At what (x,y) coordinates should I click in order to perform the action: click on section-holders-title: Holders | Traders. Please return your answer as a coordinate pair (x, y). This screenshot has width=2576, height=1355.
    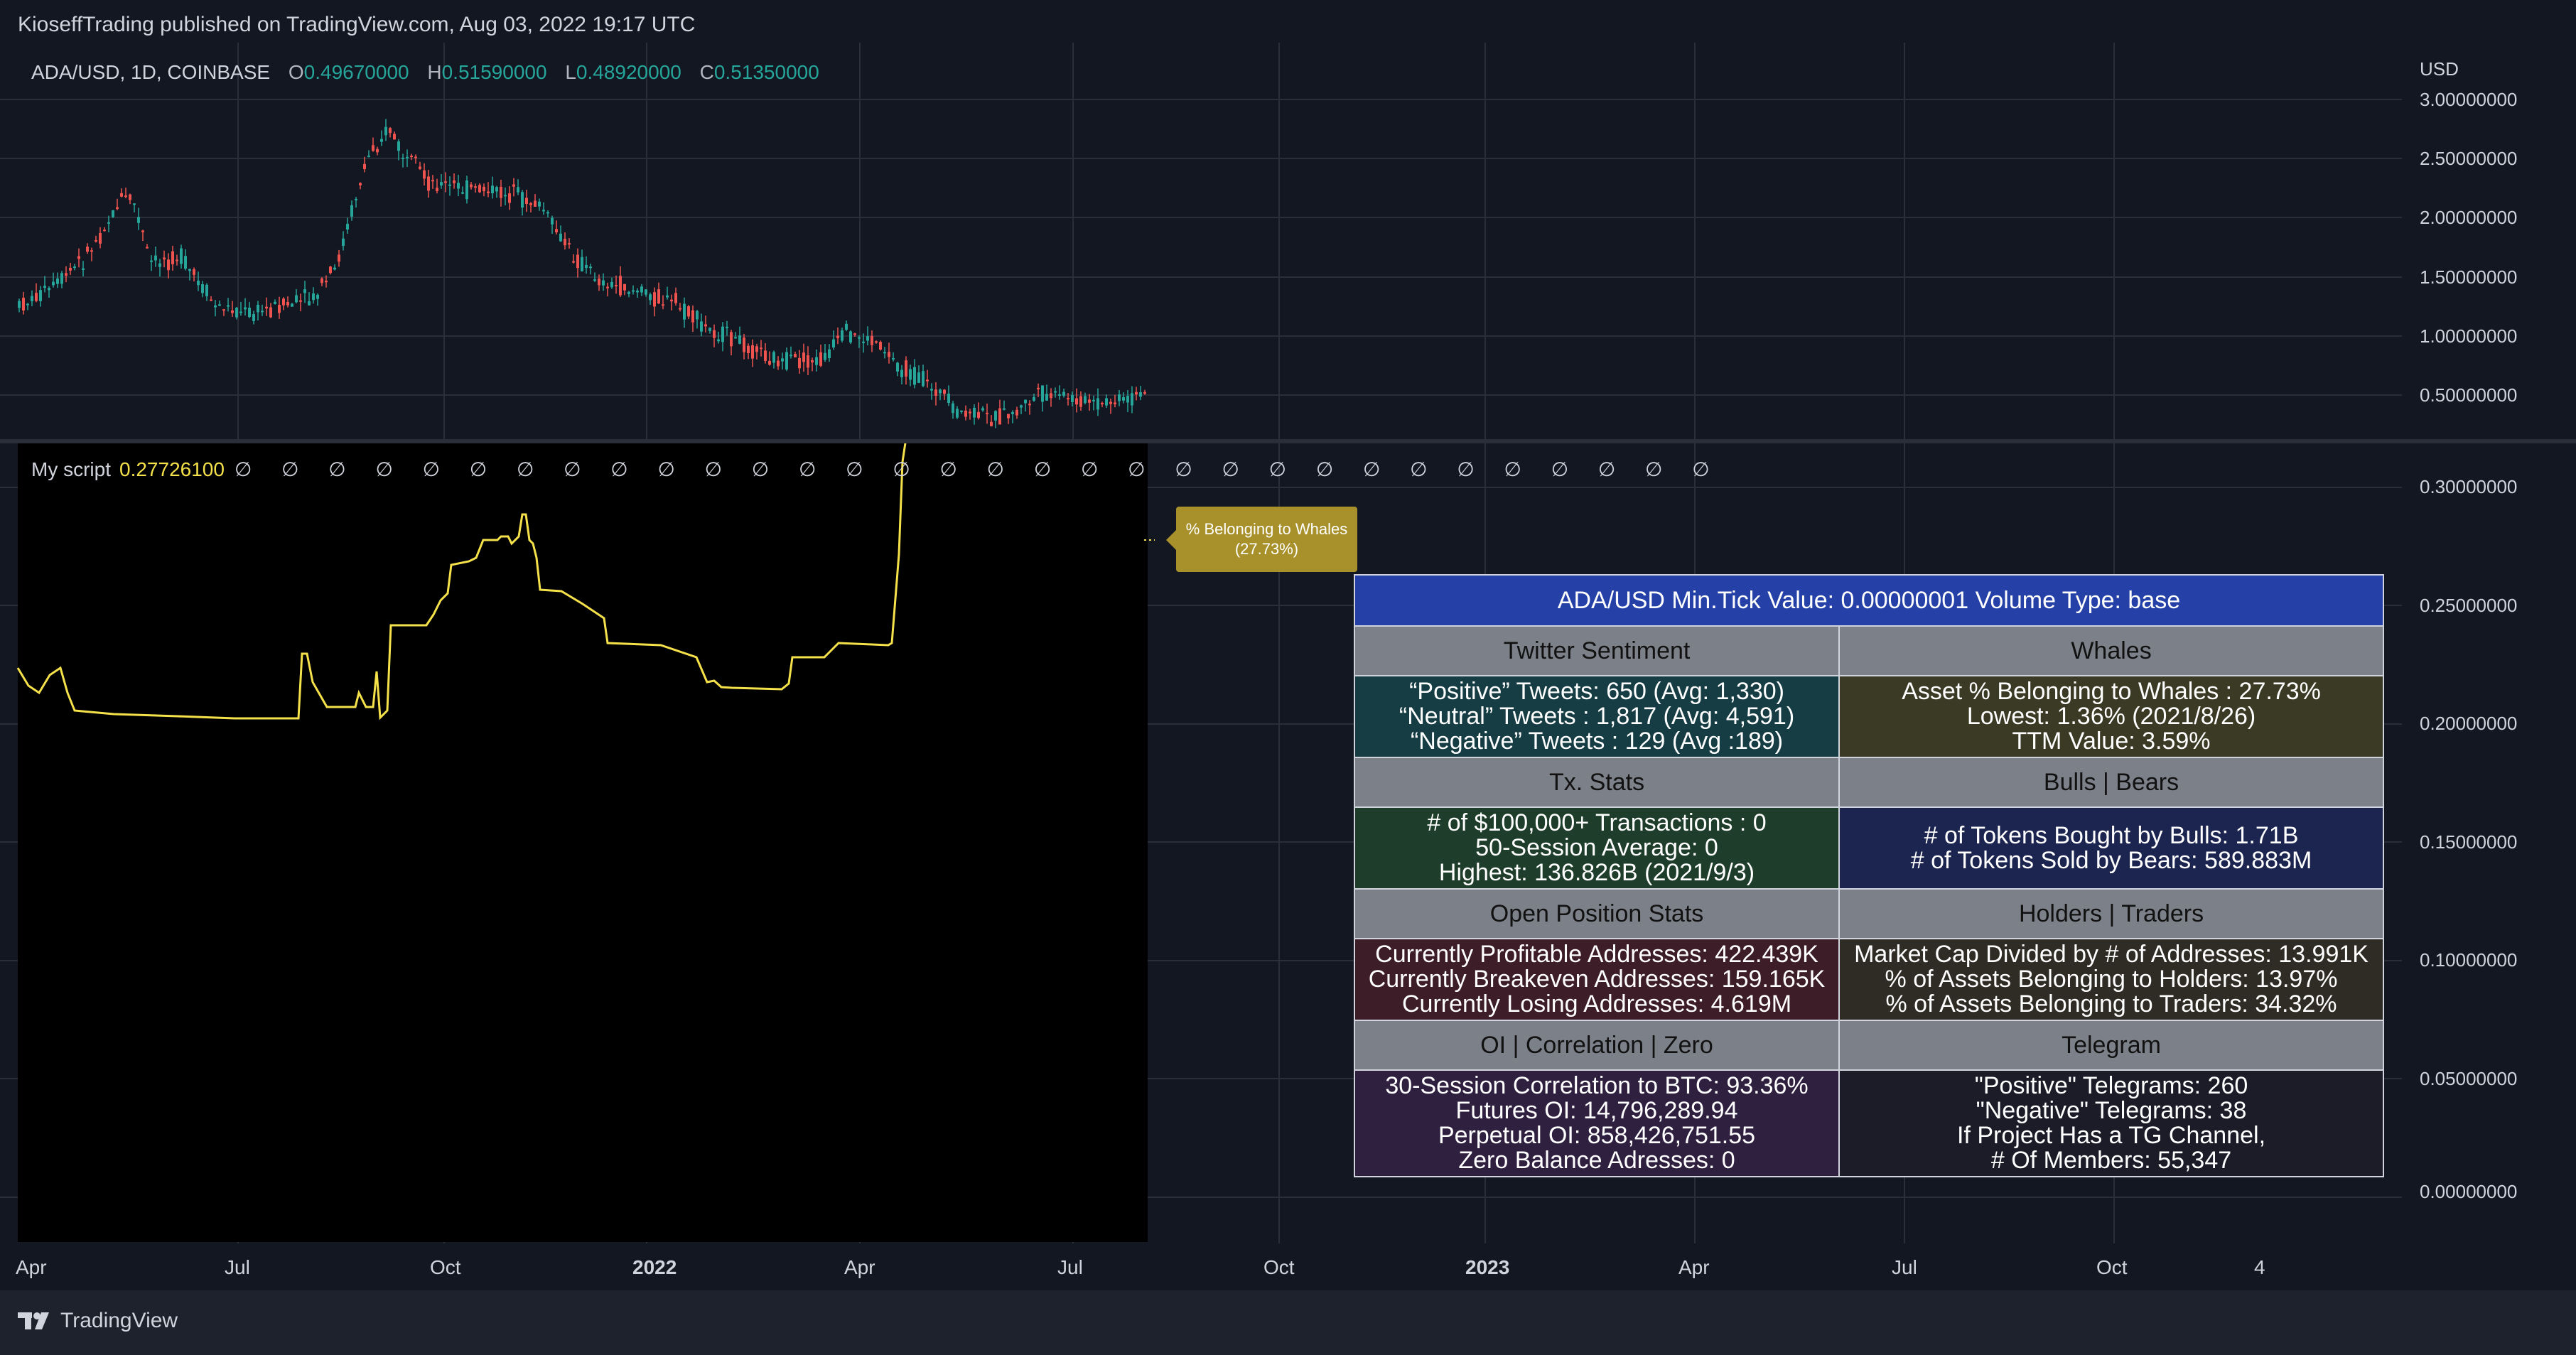
    Looking at the image, I should click on (2111, 913).